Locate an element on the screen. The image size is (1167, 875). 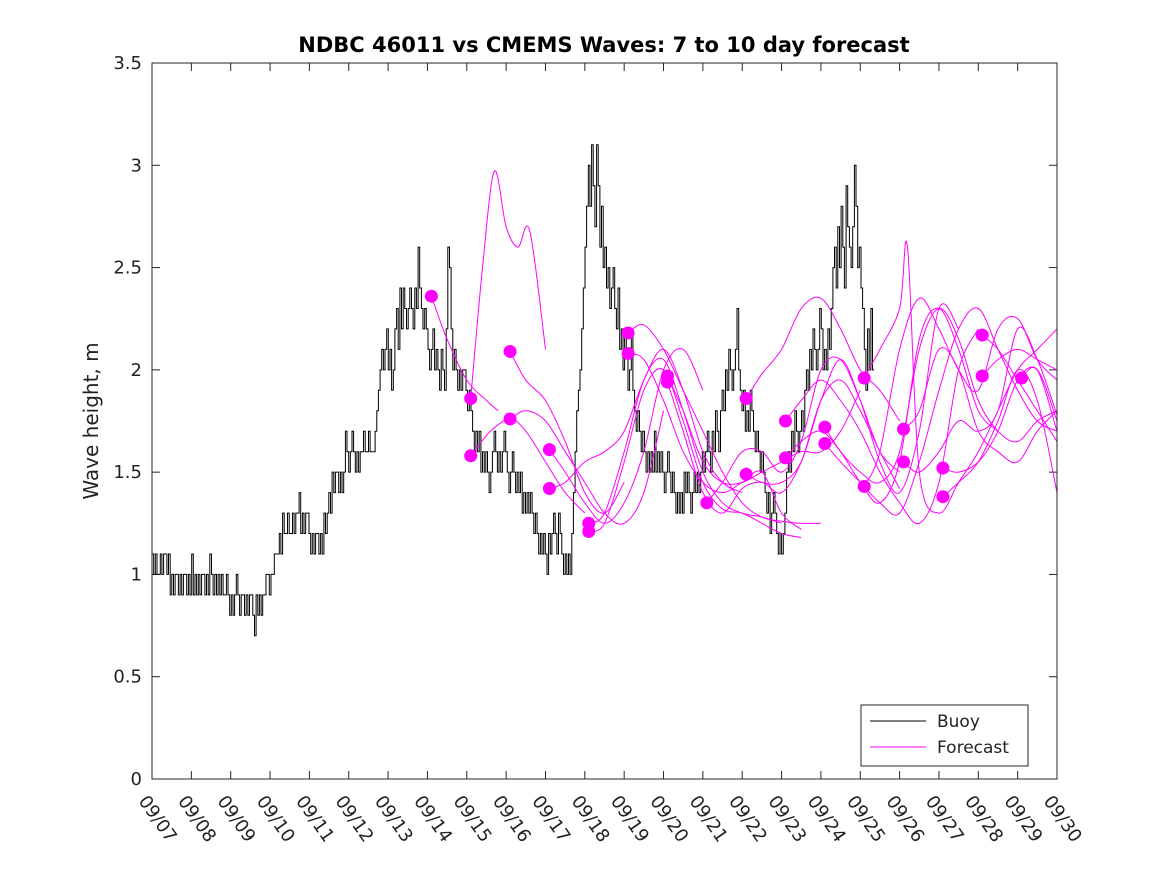
legend: Buoy Forecast is located at coordinates (944, 735).